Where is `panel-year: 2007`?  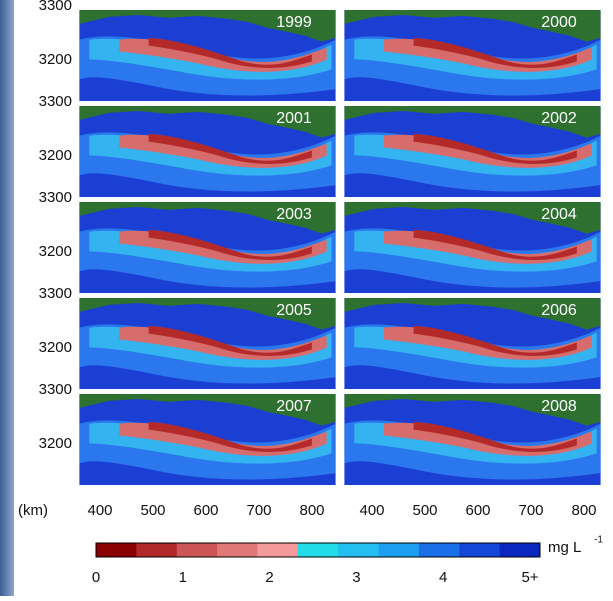 panel-year: 2007 is located at coordinates (294, 406).